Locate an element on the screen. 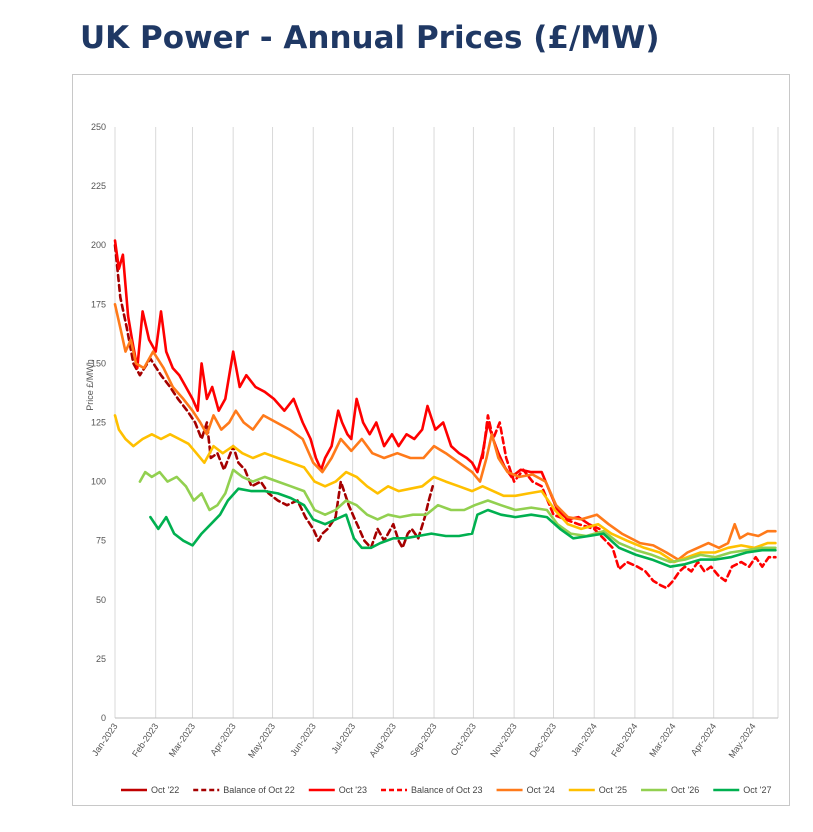 This screenshot has height=832, width=813. y-axis-ticks: 0 25 50 75 100 125 150 175 200 225 250 is located at coordinates (98, 422).